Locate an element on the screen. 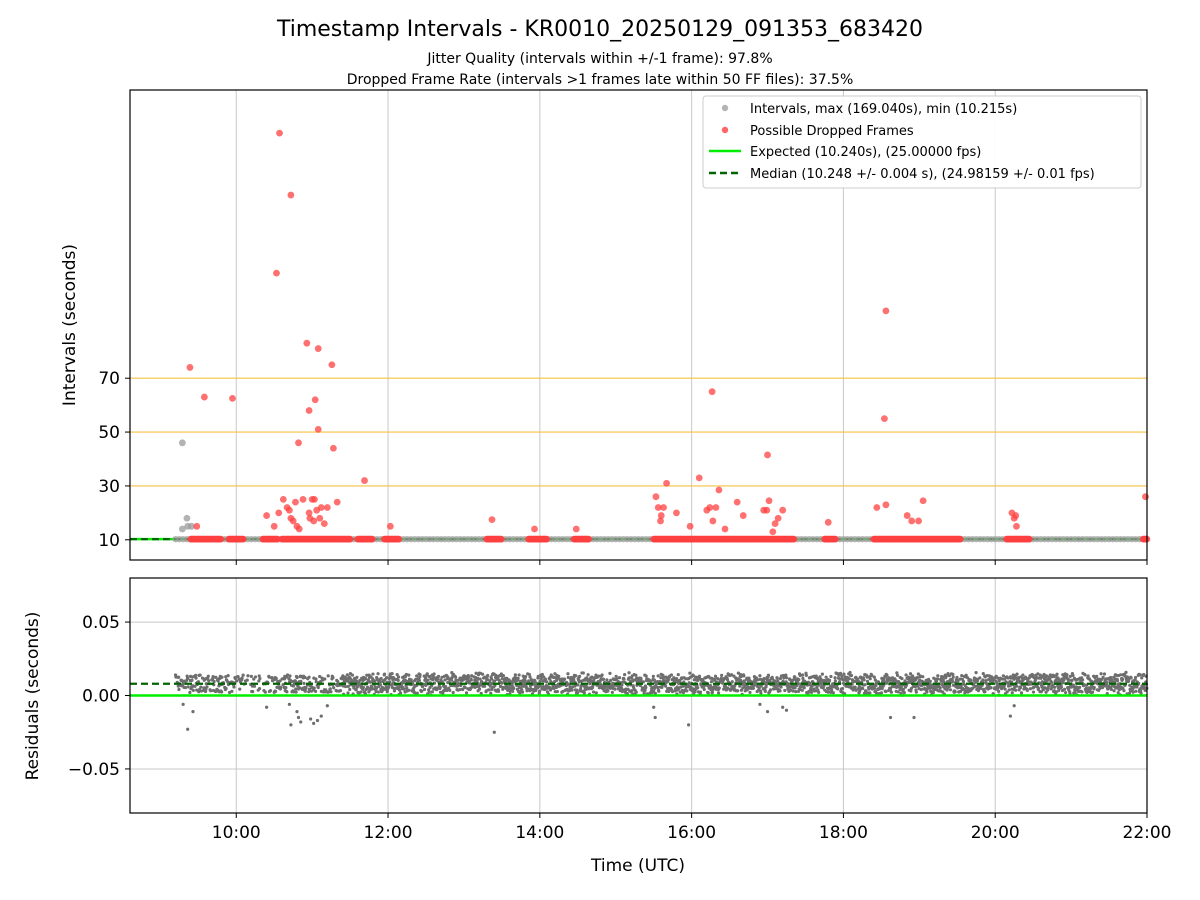 This screenshot has height=900, width=1200. intervals-y-axis-label: Intervals (seconds) is located at coordinates (70, 325).